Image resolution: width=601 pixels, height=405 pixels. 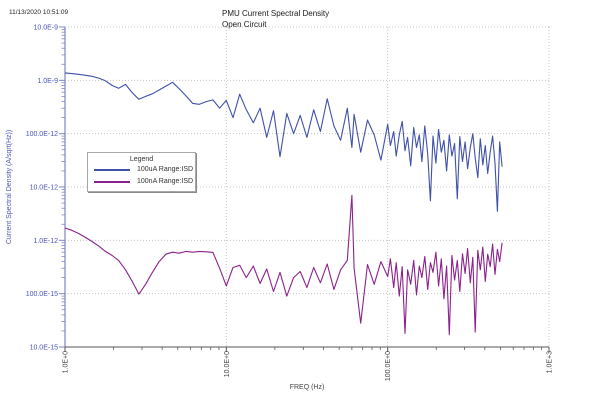 I want to click on timestamp: 11/13/2020 10:51:09, so click(x=39, y=12).